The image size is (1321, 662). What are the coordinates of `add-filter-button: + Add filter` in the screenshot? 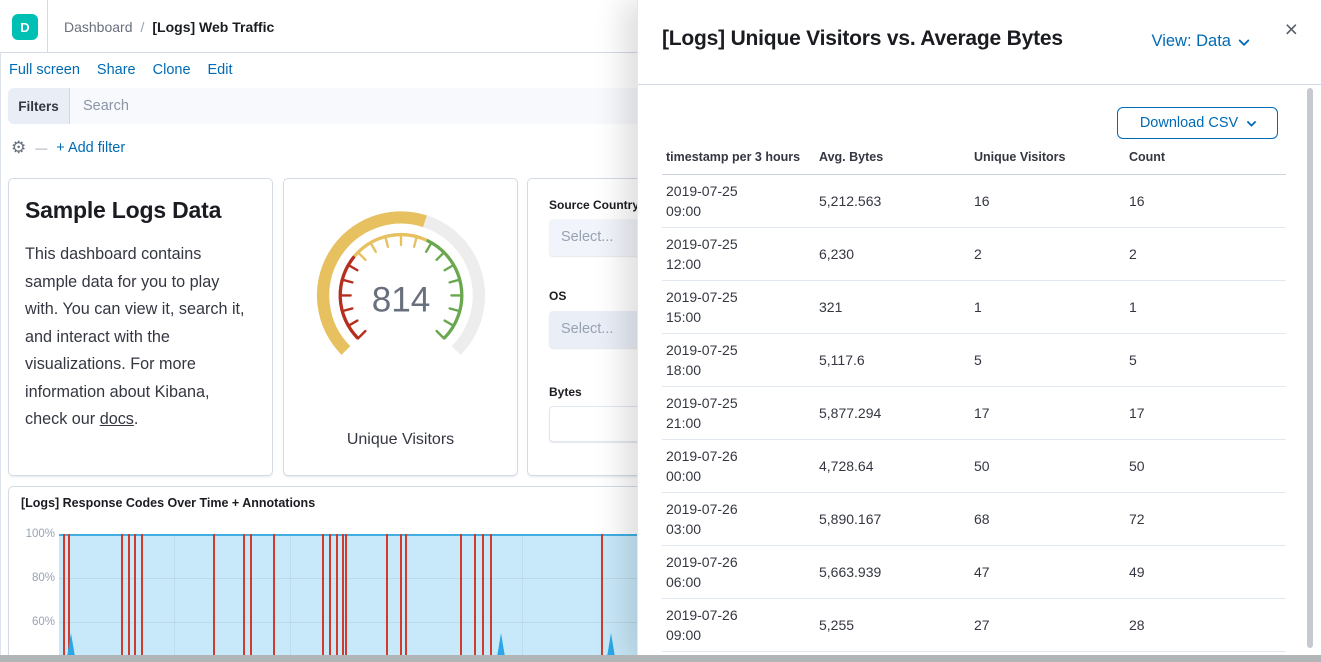 It's located at (91, 148).